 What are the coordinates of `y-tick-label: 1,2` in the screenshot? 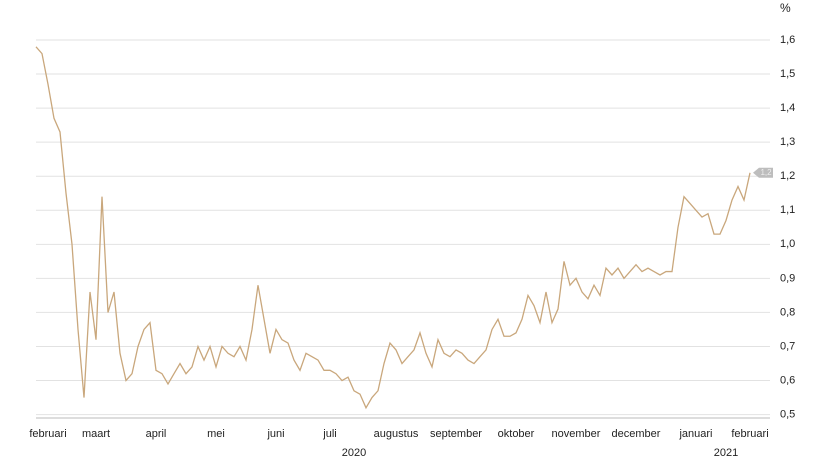 It's located at (787, 176).